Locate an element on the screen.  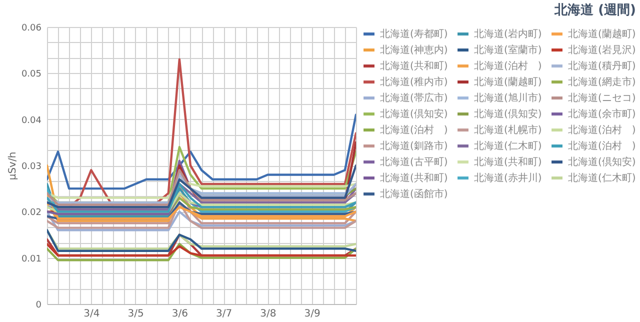
x-tick-label: 3/4 is located at coordinates (92, 314).